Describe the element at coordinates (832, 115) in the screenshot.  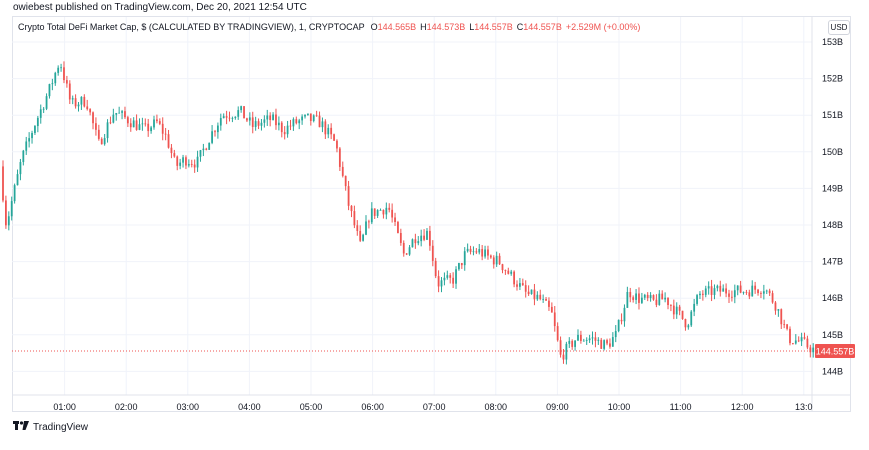
I see `y-tick-label: 151B` at that location.